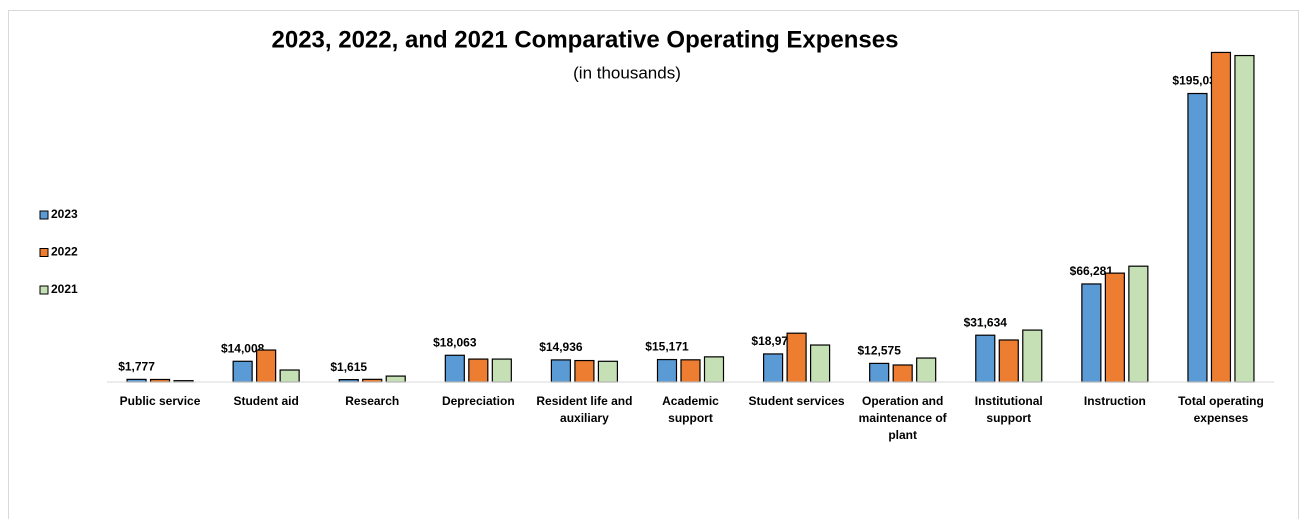 The height and width of the screenshot is (519, 1304). What do you see at coordinates (1114, 401) in the screenshot?
I see `x-tick-label: Instruction` at bounding box center [1114, 401].